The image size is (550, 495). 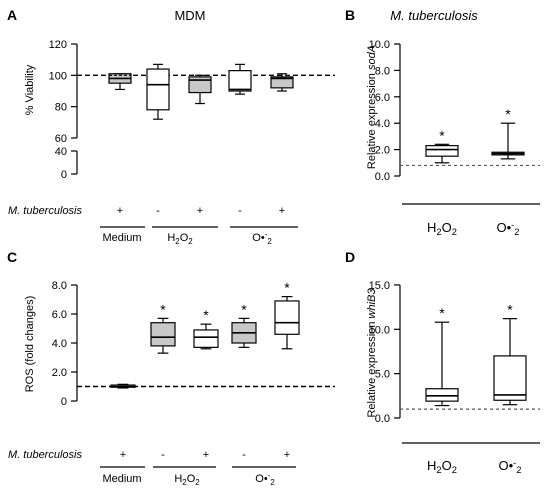 What do you see at coordinates (434, 15) in the screenshot?
I see `panel-b-title: M. tuberculosis` at bounding box center [434, 15].